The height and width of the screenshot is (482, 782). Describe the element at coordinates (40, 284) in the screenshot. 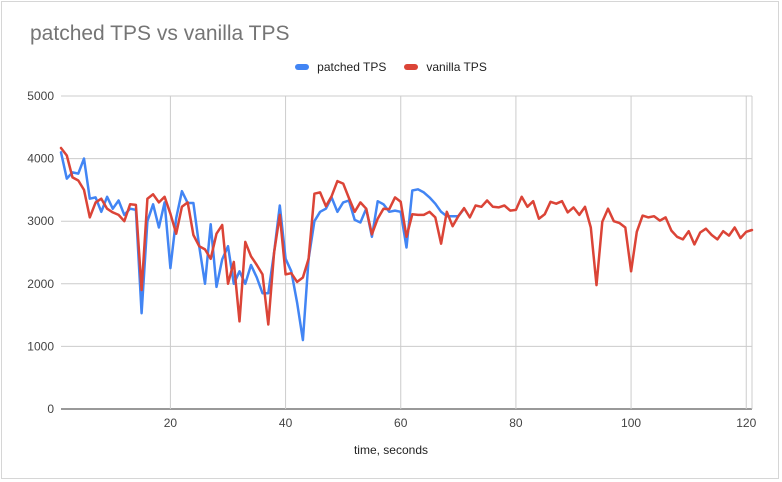

I see `y-tick-label: 2000` at that location.